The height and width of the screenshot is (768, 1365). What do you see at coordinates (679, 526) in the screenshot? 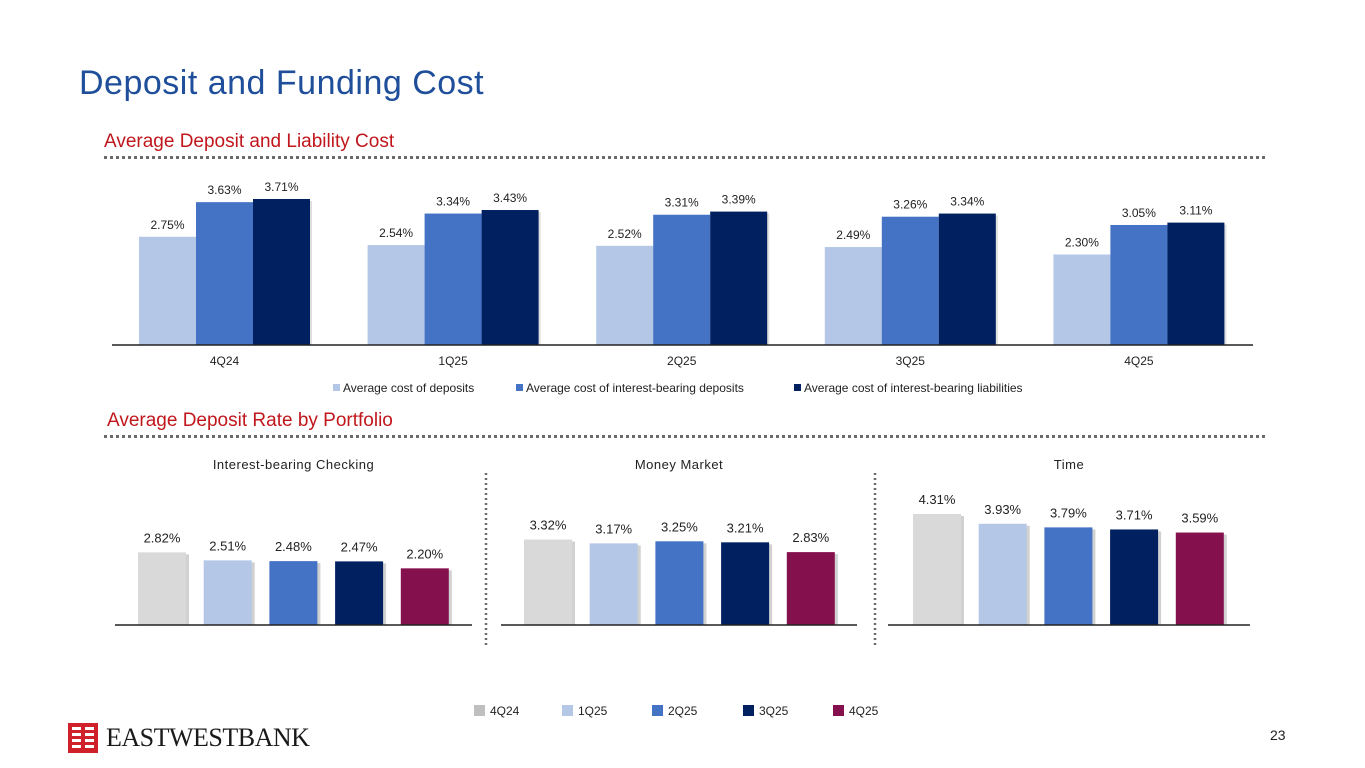
I see `data-label: 3.25%` at bounding box center [679, 526].